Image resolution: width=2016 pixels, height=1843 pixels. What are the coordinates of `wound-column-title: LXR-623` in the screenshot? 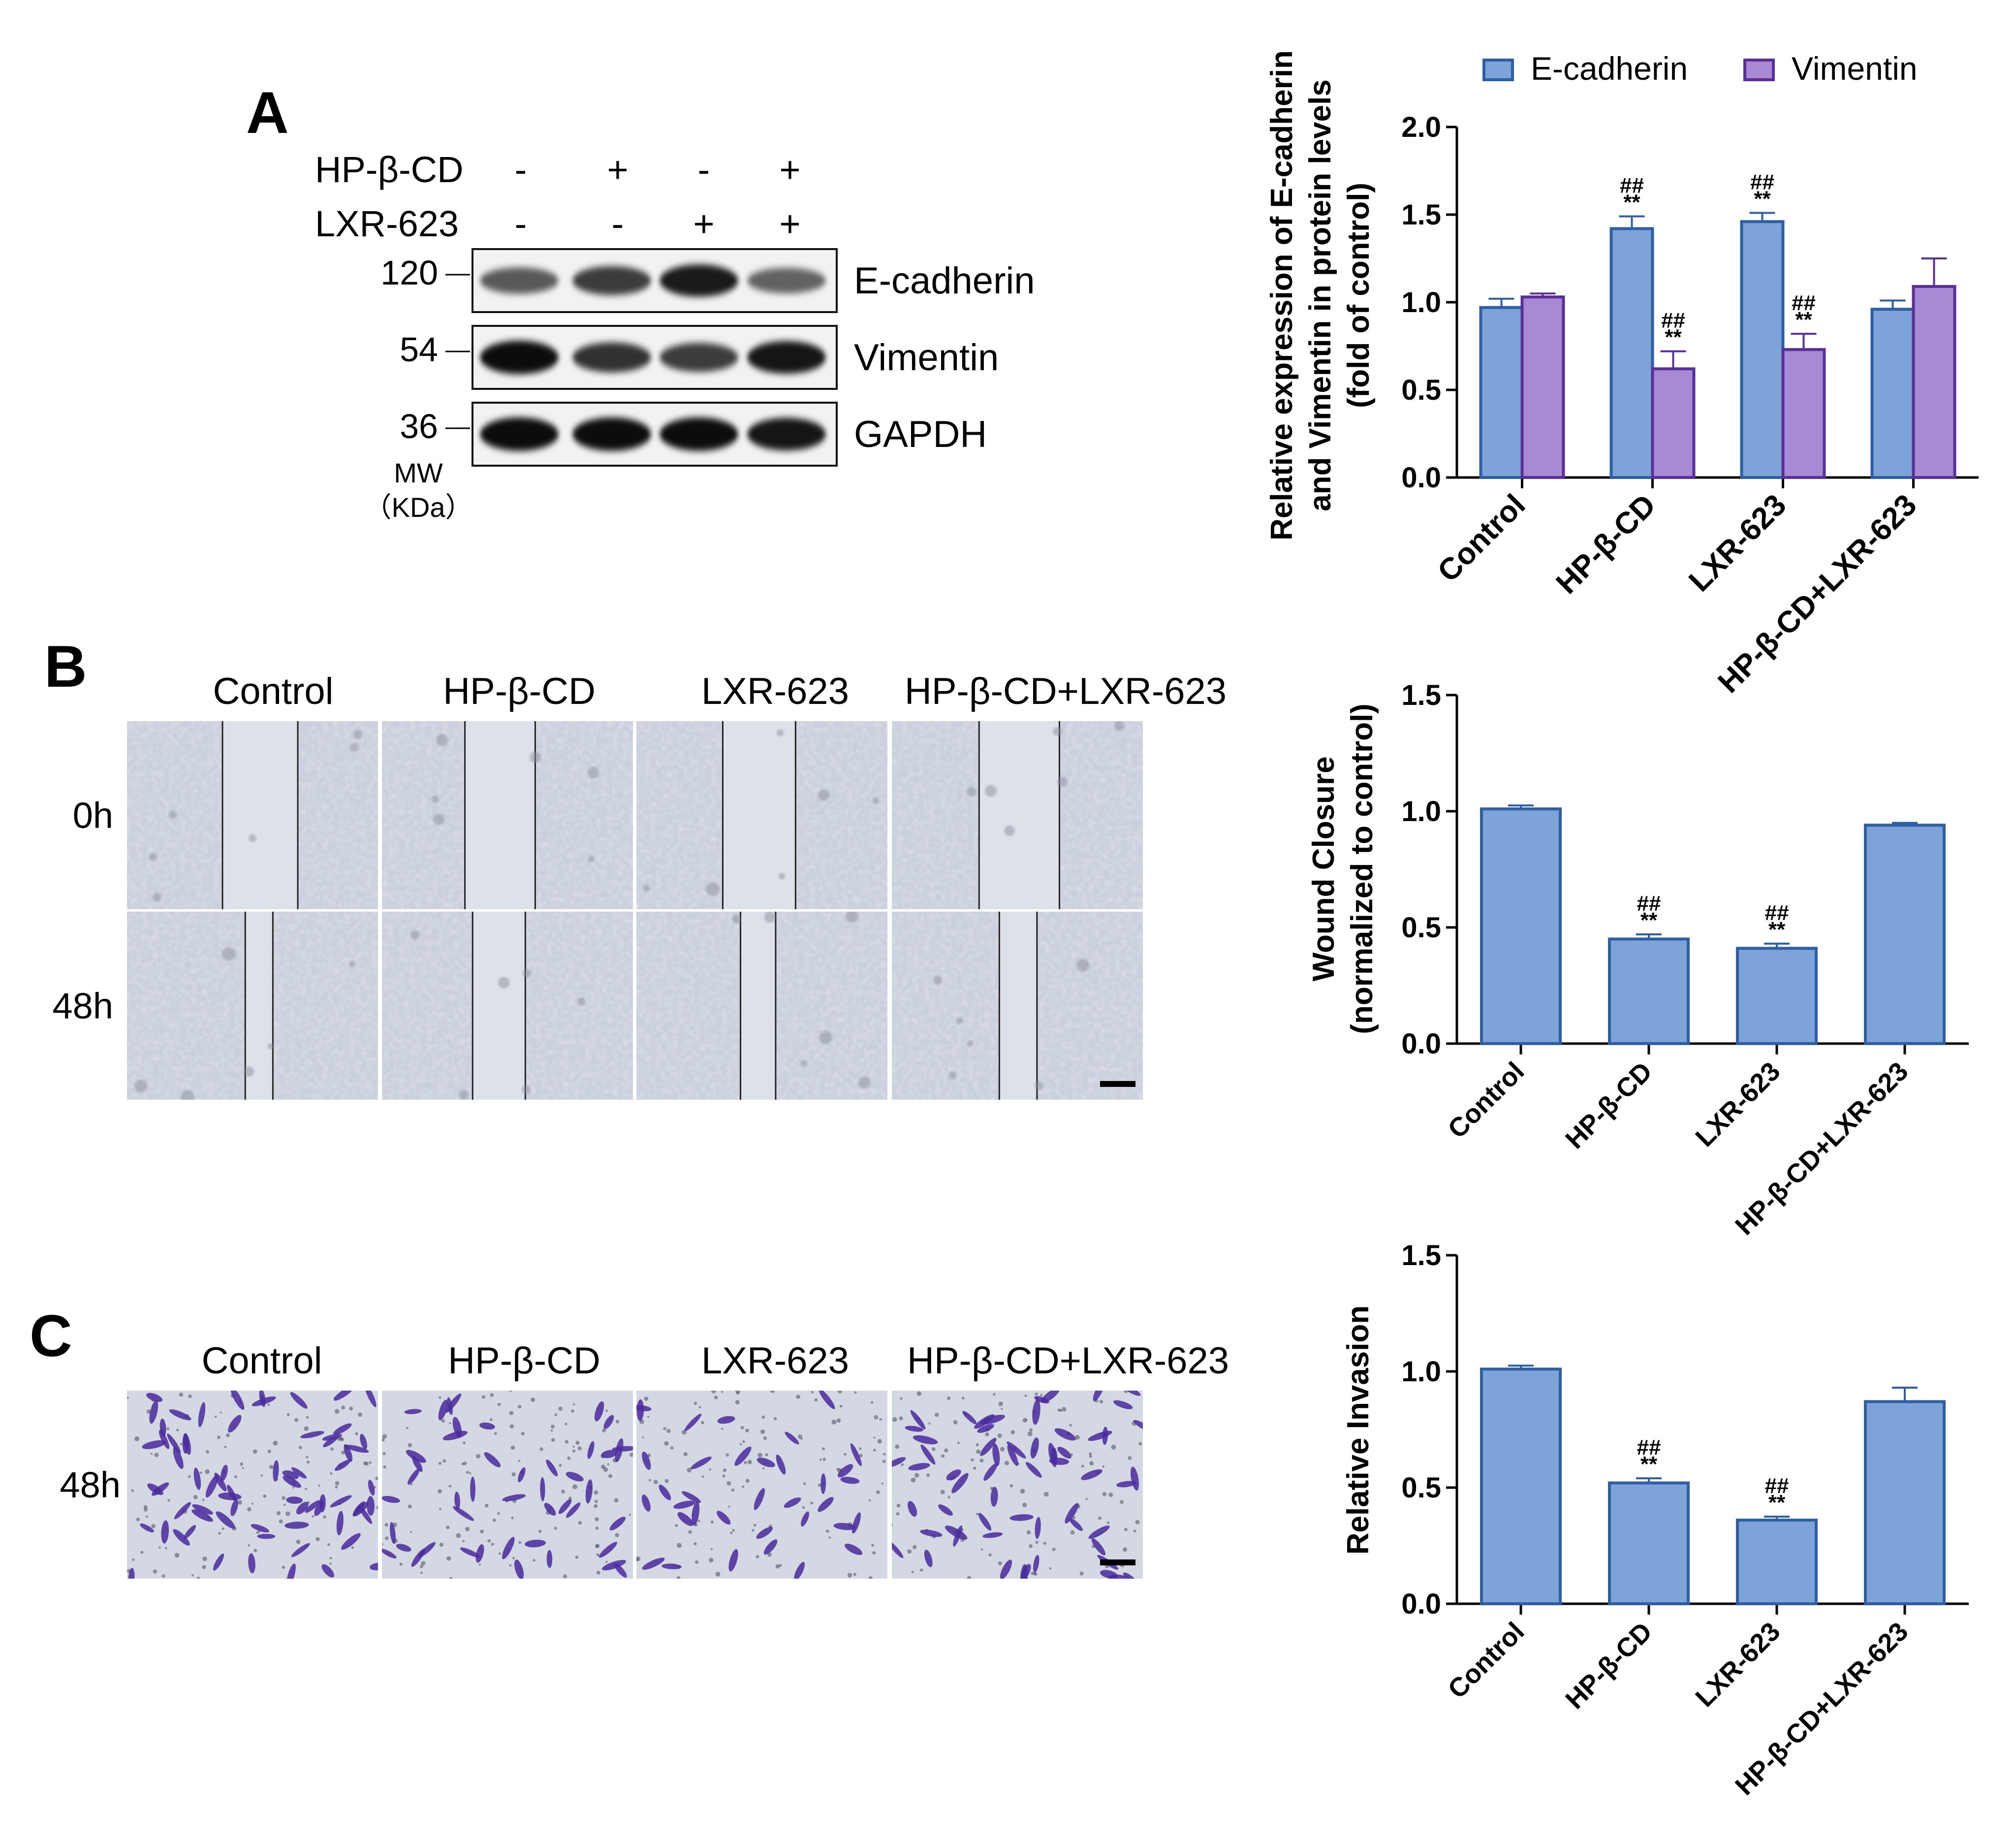 It's located at (775, 691).